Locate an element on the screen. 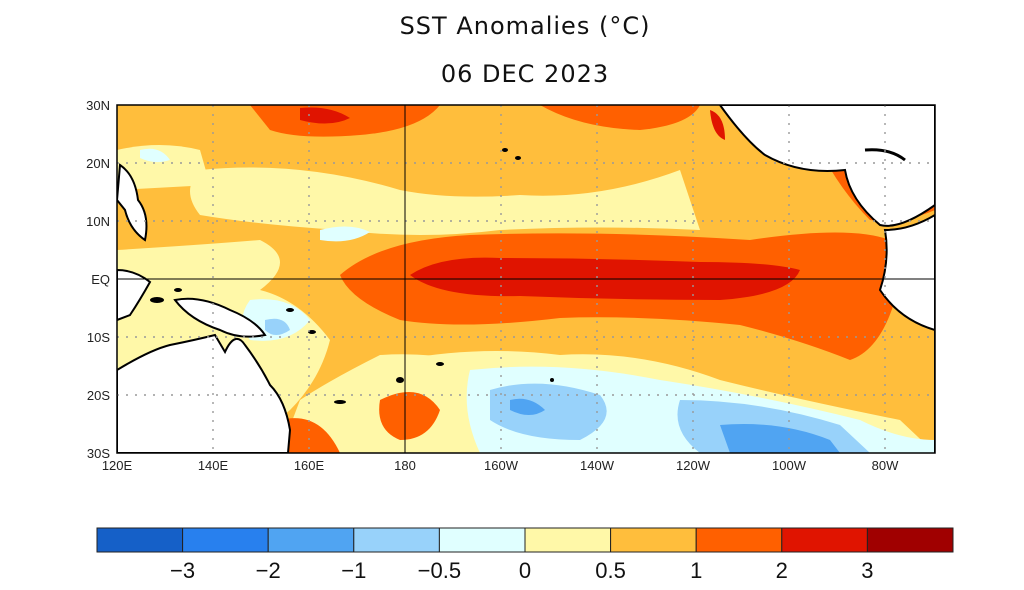 The width and height of the screenshot is (1024, 590). colorbar-label: 0.5 is located at coordinates (610, 570).